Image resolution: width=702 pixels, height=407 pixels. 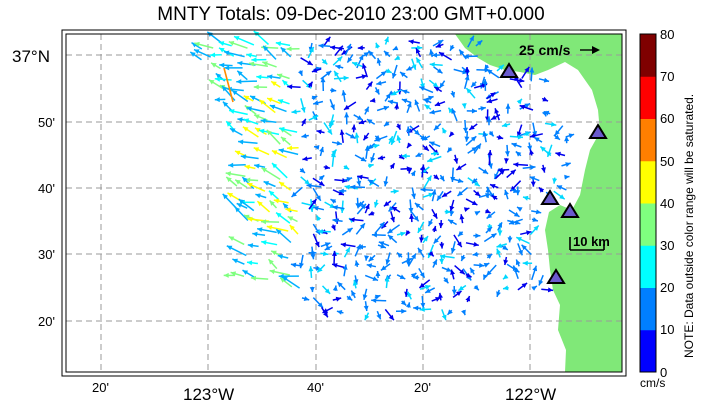 I want to click on lon-label-122w: 122°W, so click(x=530, y=394).